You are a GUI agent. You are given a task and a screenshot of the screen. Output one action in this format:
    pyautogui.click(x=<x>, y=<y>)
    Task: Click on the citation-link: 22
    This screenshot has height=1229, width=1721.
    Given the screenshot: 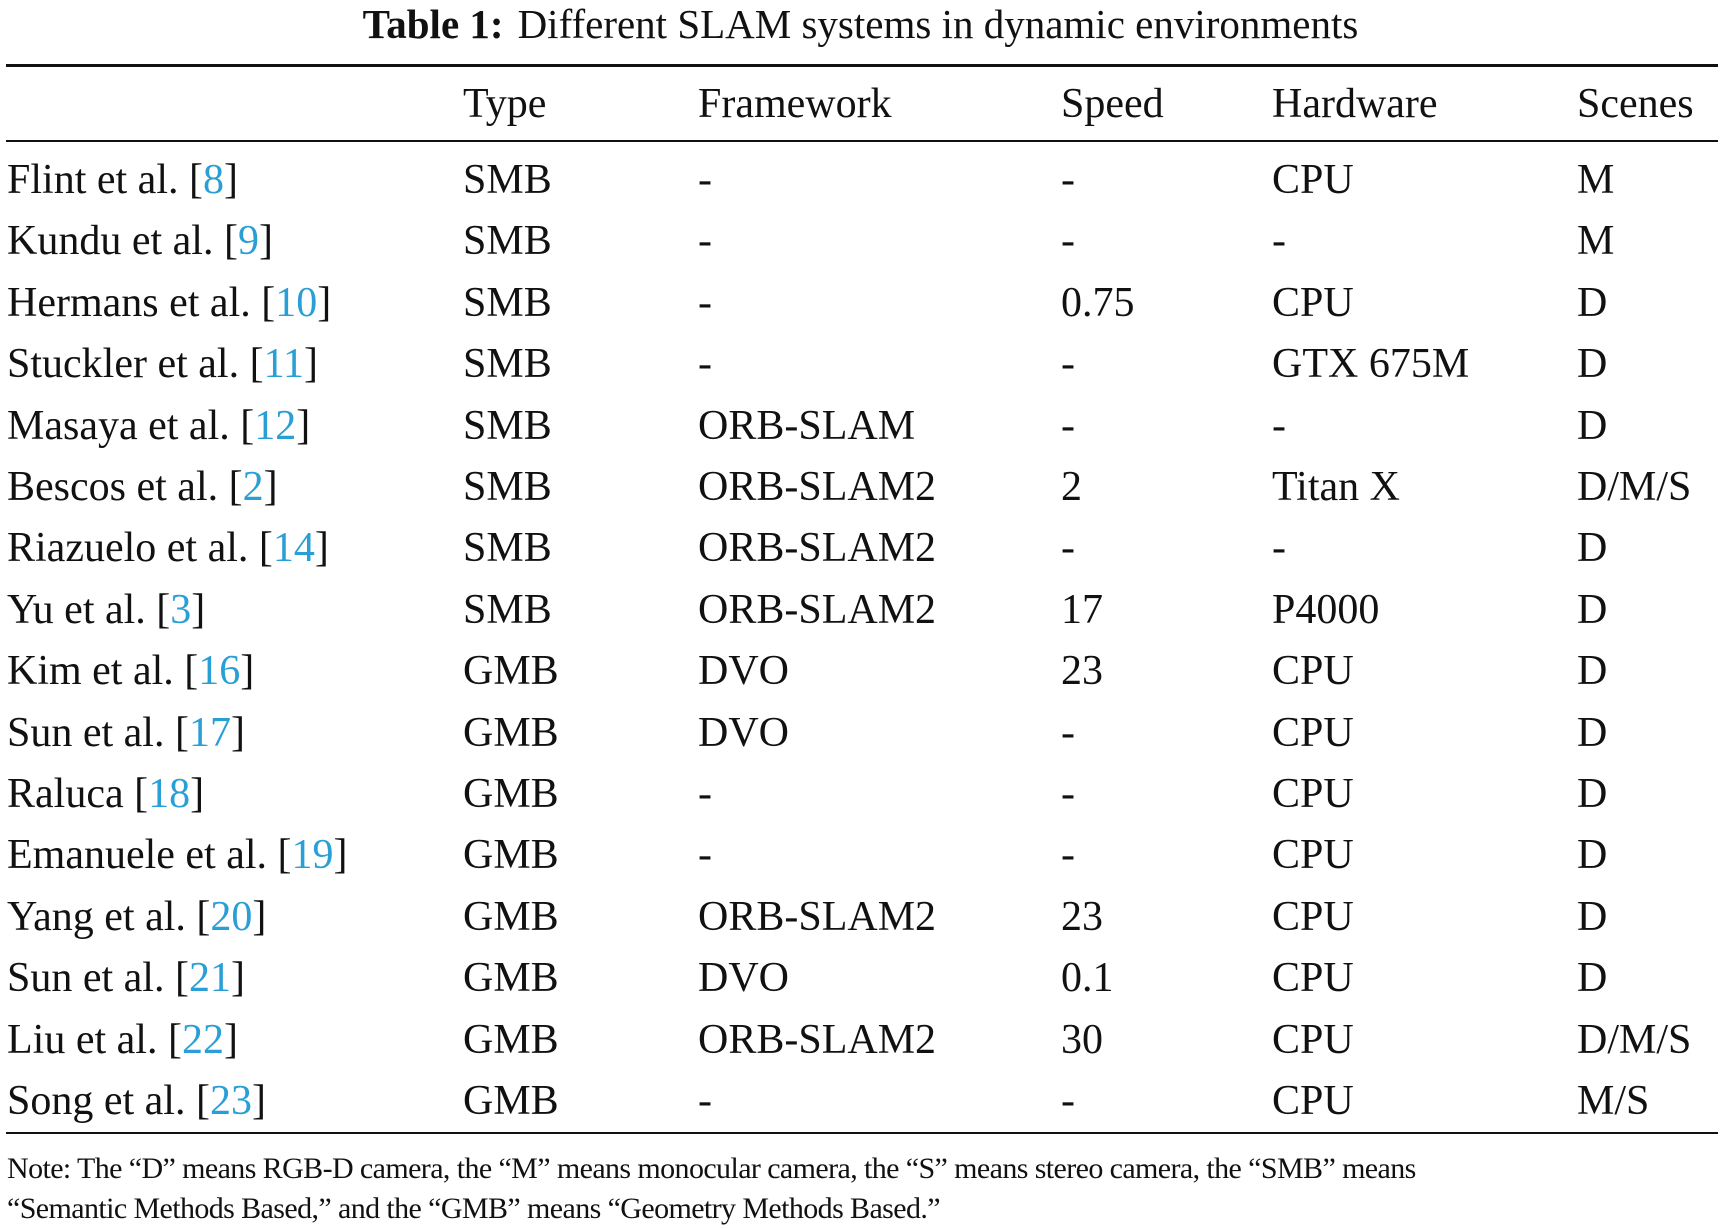 What is the action you would take?
    pyautogui.click(x=202, y=1039)
    